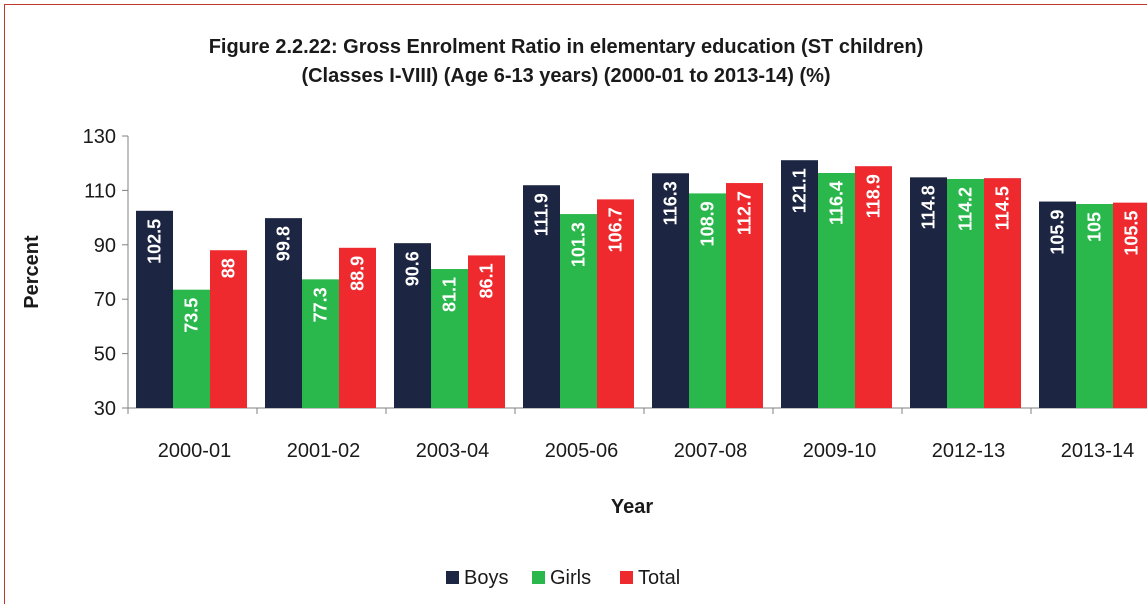 This screenshot has width=1147, height=604. I want to click on legend: Boys Girls Total, so click(563, 578).